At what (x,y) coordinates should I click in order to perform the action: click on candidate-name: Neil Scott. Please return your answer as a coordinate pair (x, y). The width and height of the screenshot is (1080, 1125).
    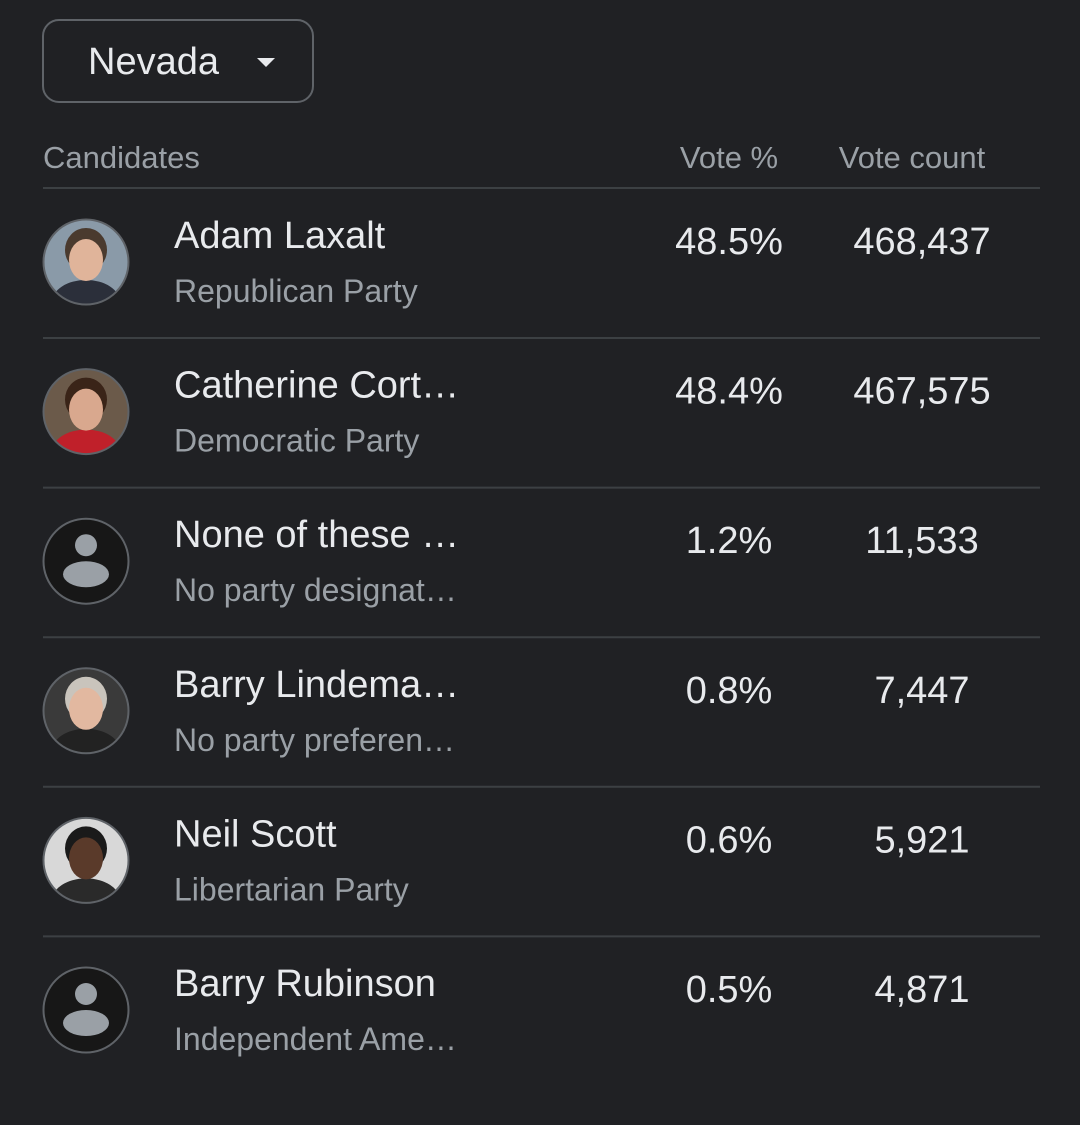
    Looking at the image, I should click on (255, 834).